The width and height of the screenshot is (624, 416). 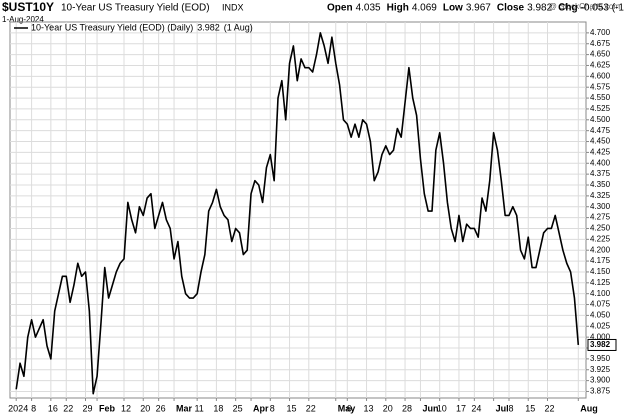 What do you see at coordinates (600, 141) in the screenshot?
I see `y-tick-label: 4.450` at bounding box center [600, 141].